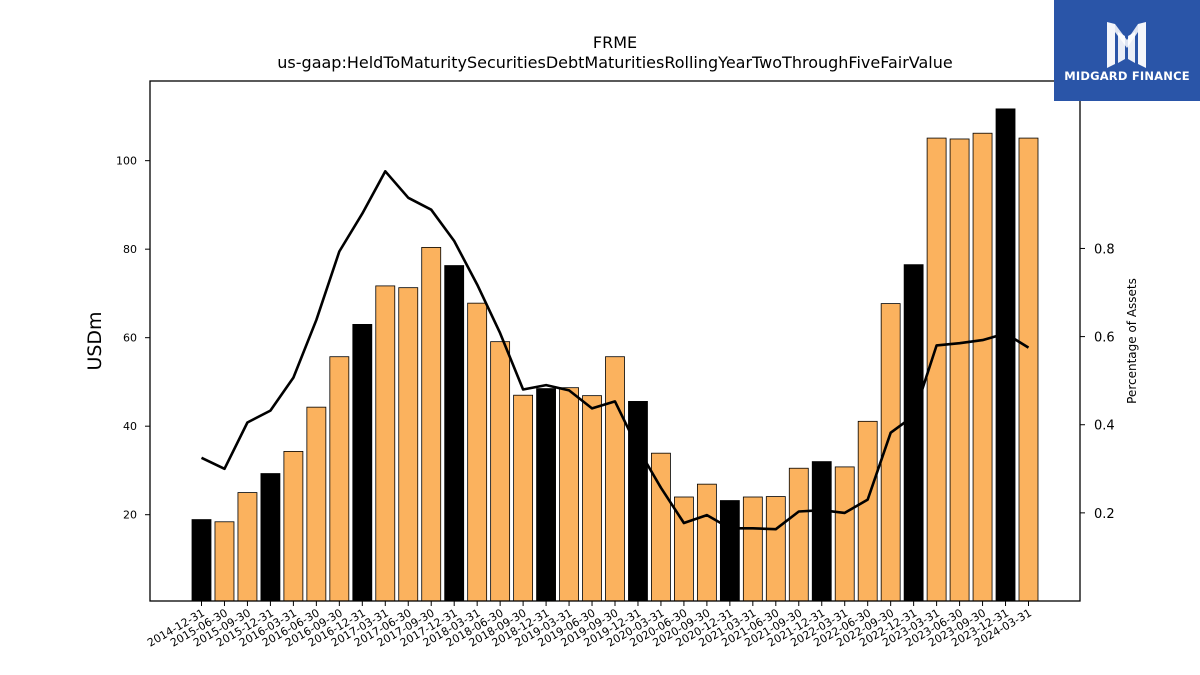 This screenshot has width=1200, height=675. What do you see at coordinates (1104, 426) in the screenshot?
I see `y2-tick-label: 0.4` at bounding box center [1104, 426].